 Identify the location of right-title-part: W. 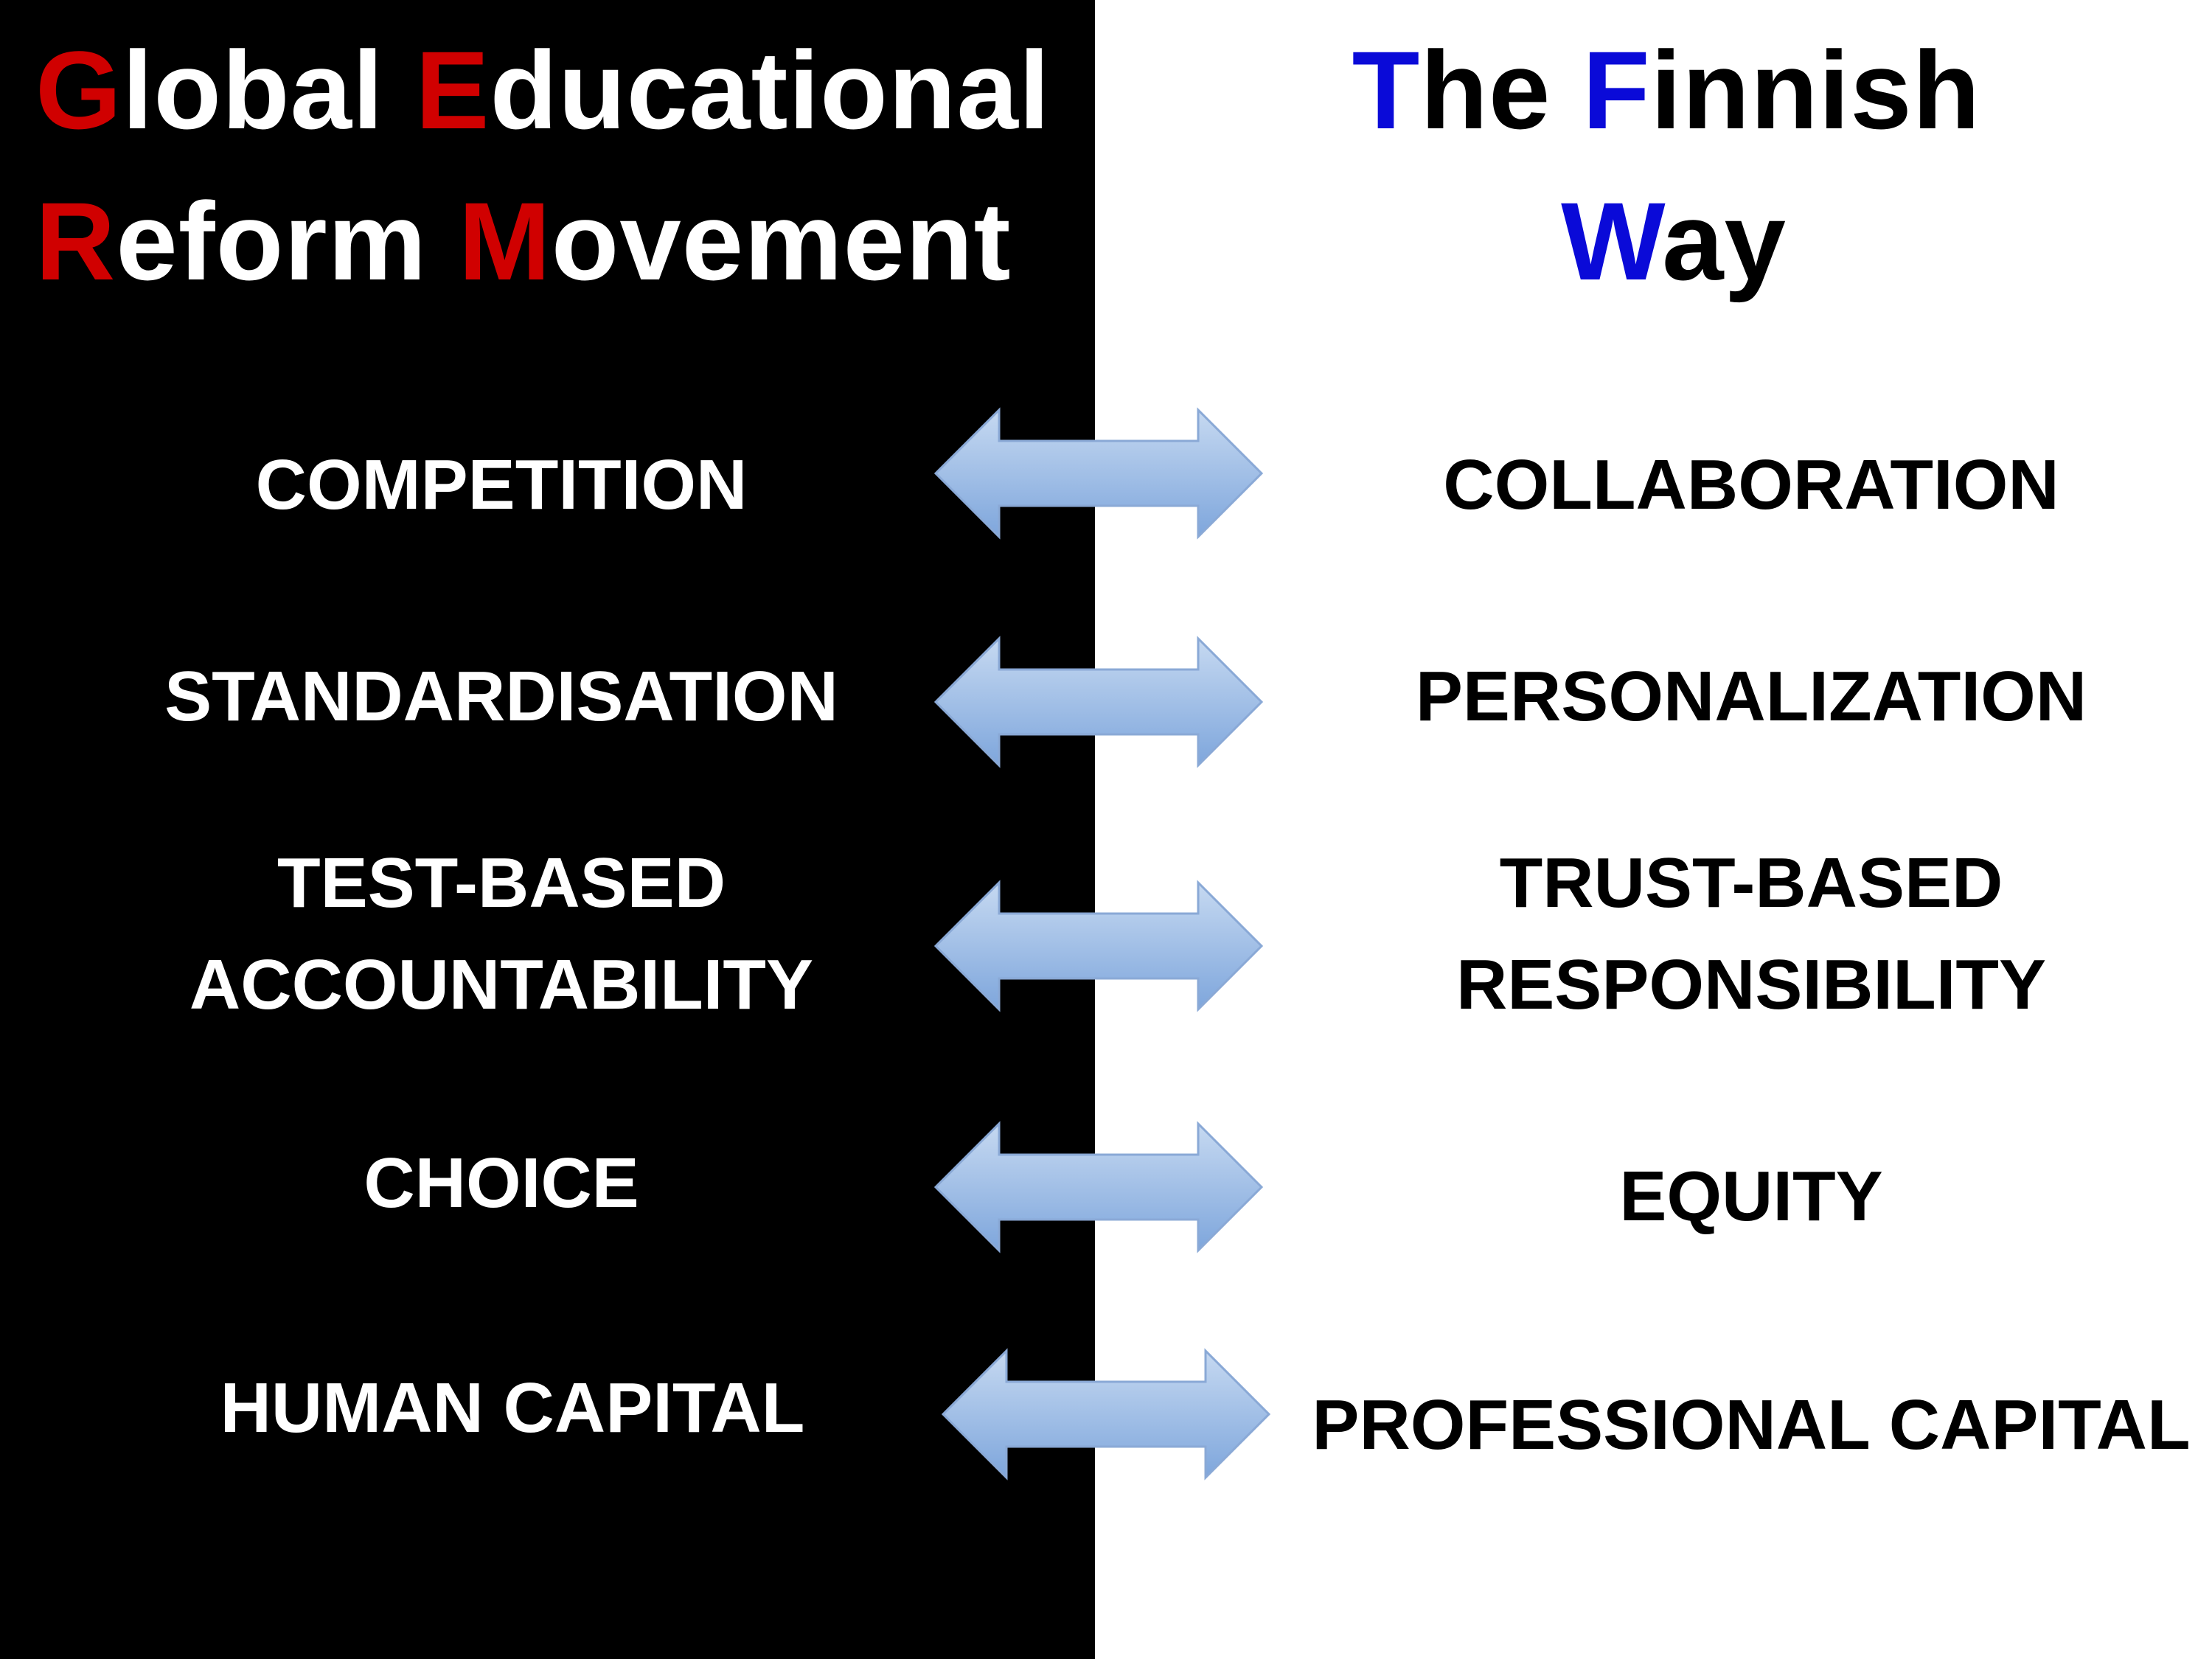
(1612, 241).